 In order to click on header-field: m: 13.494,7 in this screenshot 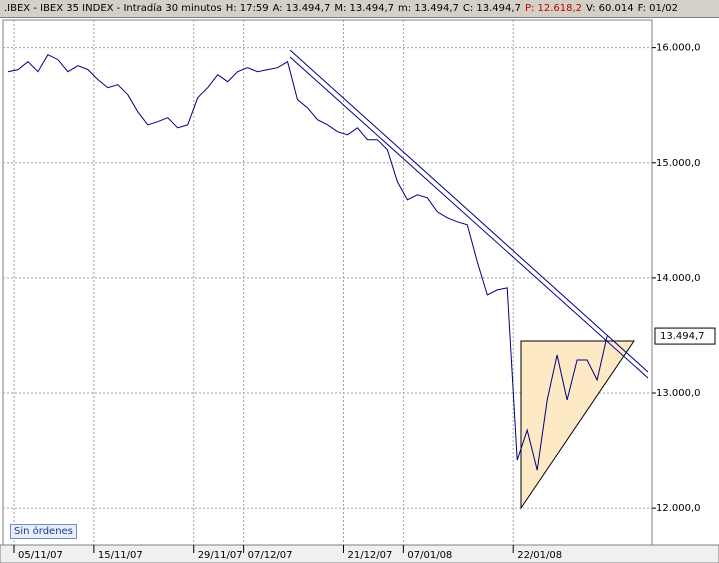, I will do `click(428, 8)`.